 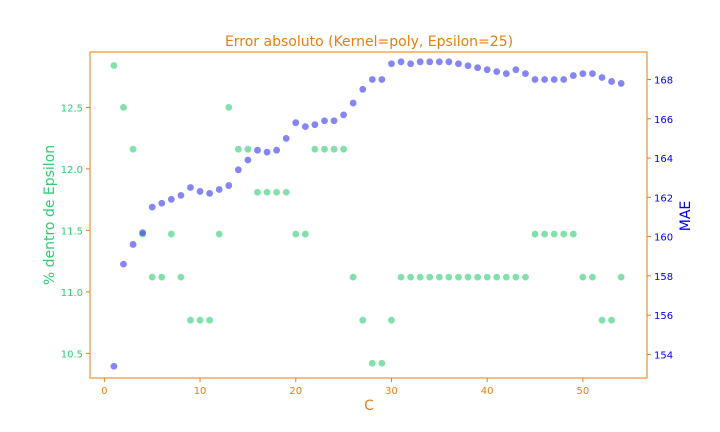 What do you see at coordinates (663, 120) in the screenshot?
I see `y-tick-label-right: 166` at bounding box center [663, 120].